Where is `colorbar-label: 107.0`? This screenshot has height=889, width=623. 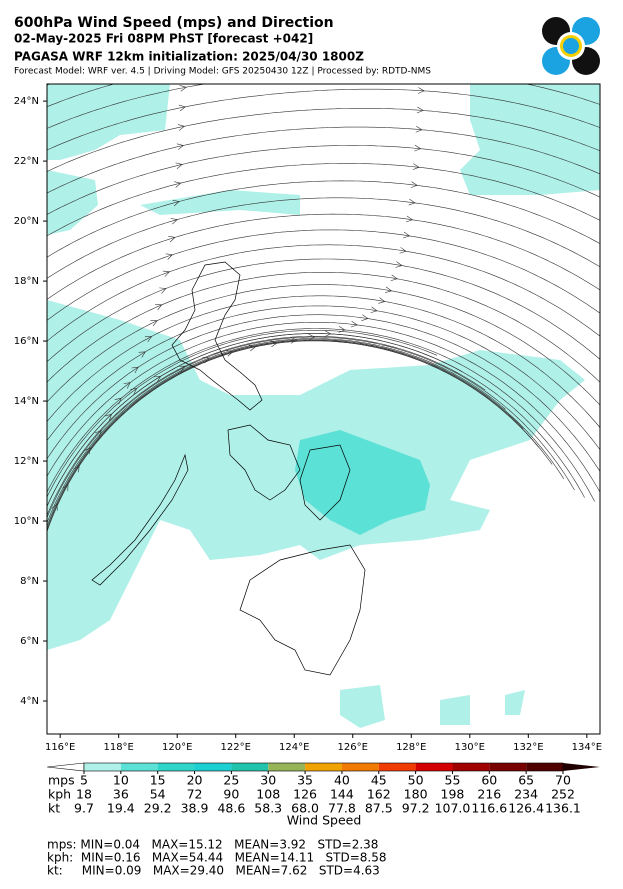
colorbar-label: 107.0 is located at coordinates (453, 808).